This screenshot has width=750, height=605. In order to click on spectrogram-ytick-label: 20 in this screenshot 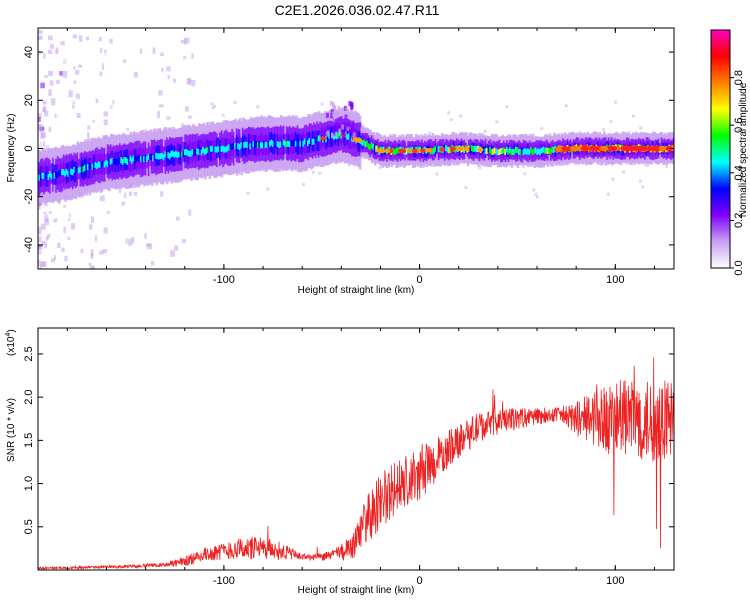, I will do `click(29, 100)`.